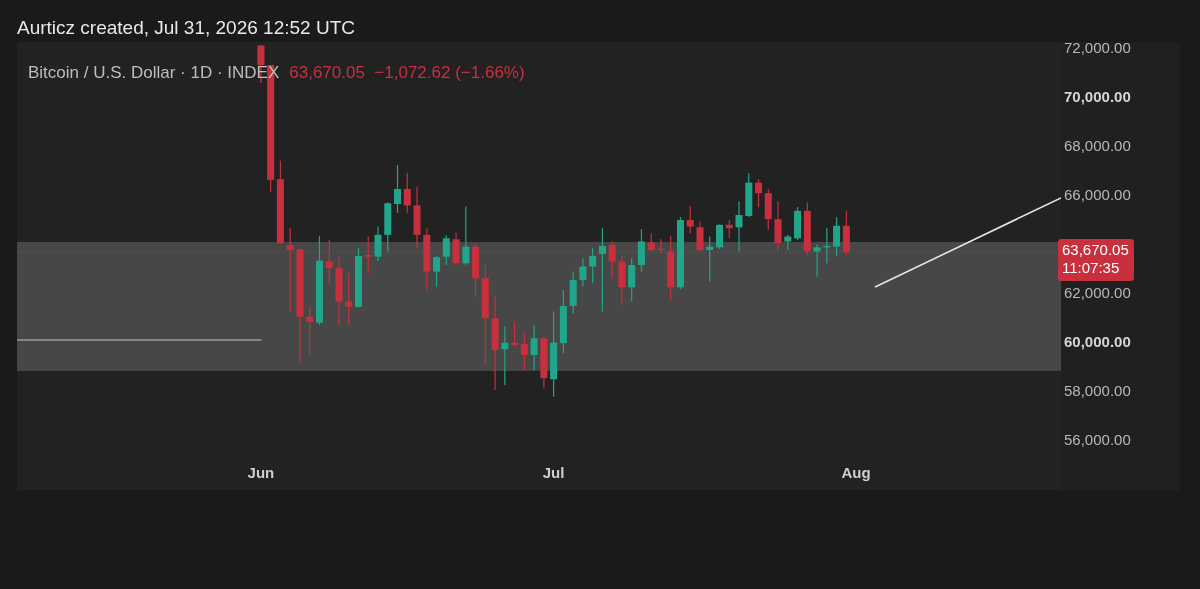  Describe the element at coordinates (1097, 96) in the screenshot. I see `y-tick-label: 70,000.00` at that location.